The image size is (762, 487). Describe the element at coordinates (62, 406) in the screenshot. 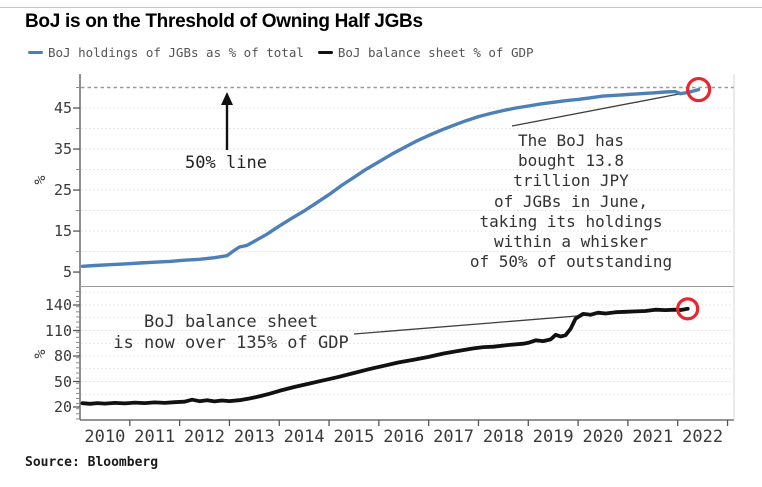

I see `y-tick-label: 20` at that location.